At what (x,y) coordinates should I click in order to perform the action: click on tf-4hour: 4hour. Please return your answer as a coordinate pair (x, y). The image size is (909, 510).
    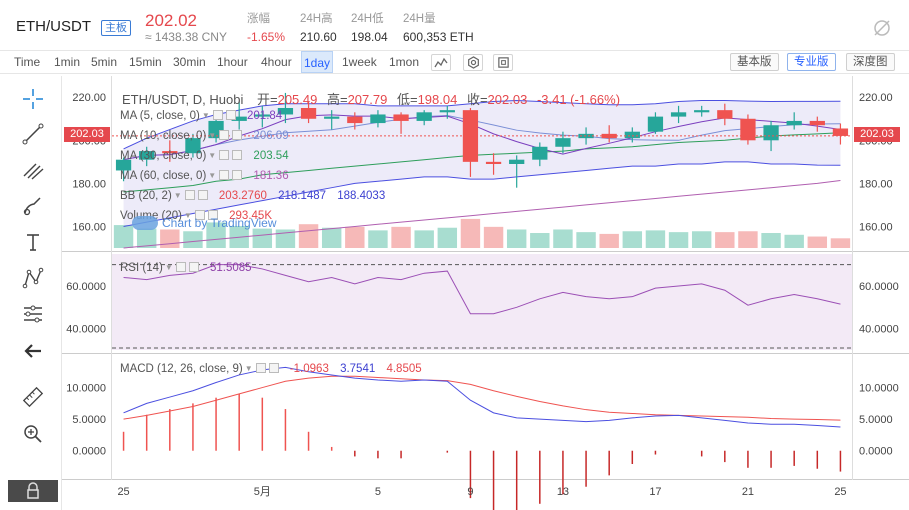
    Looking at the image, I should click on (276, 62).